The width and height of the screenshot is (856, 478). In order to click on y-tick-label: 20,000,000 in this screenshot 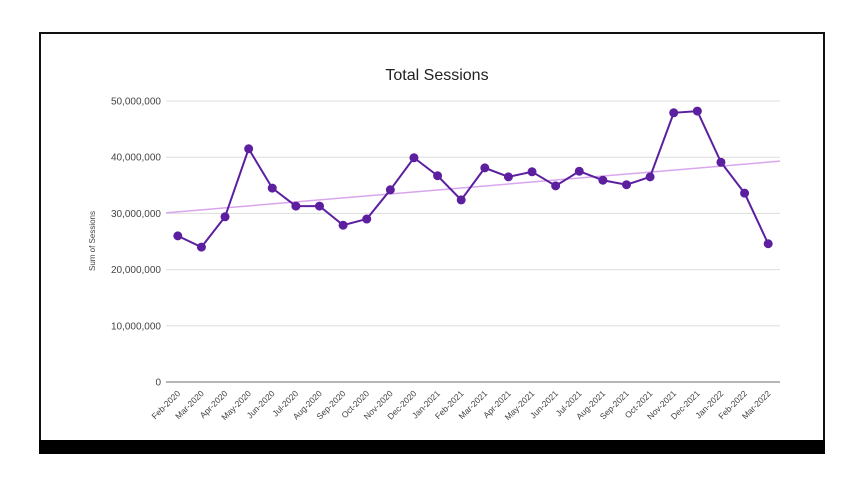, I will do `click(136, 270)`.